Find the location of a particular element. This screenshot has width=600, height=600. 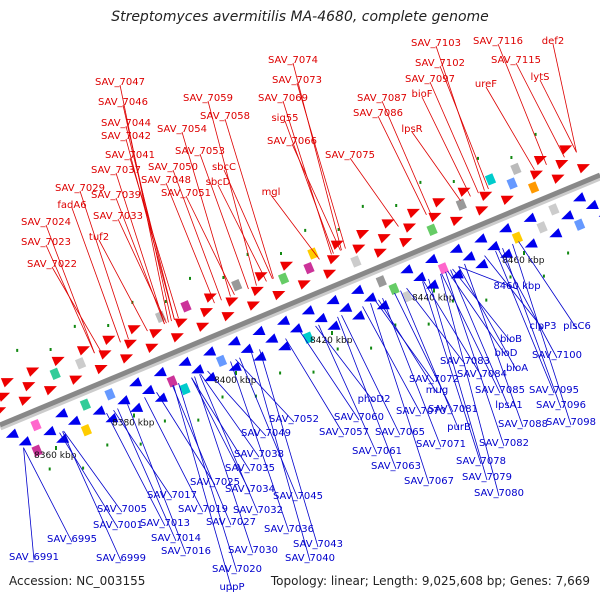

top-gene-label: SAV_7116 is located at coordinates (498, 41).